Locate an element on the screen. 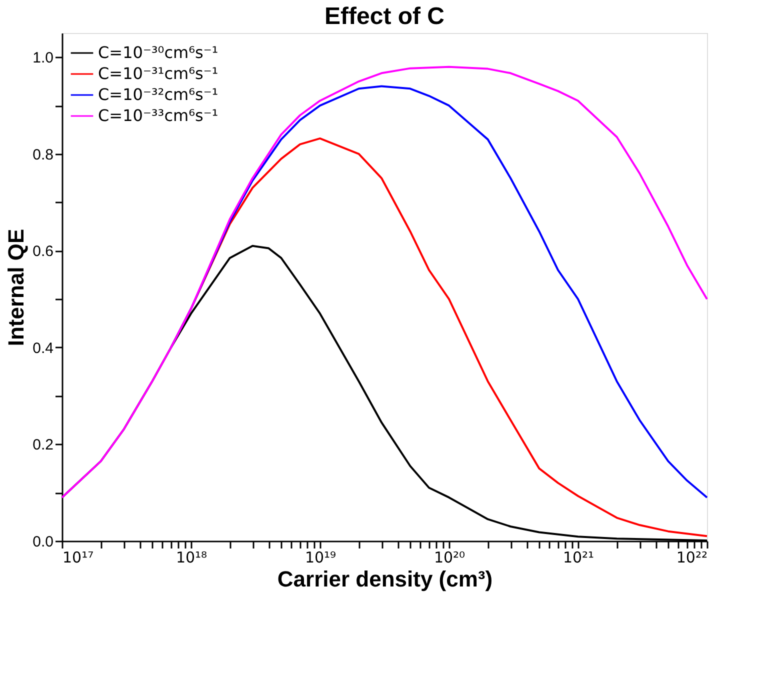 The width and height of the screenshot is (774, 673). x-tick-label: 10²⁰ is located at coordinates (450, 557).